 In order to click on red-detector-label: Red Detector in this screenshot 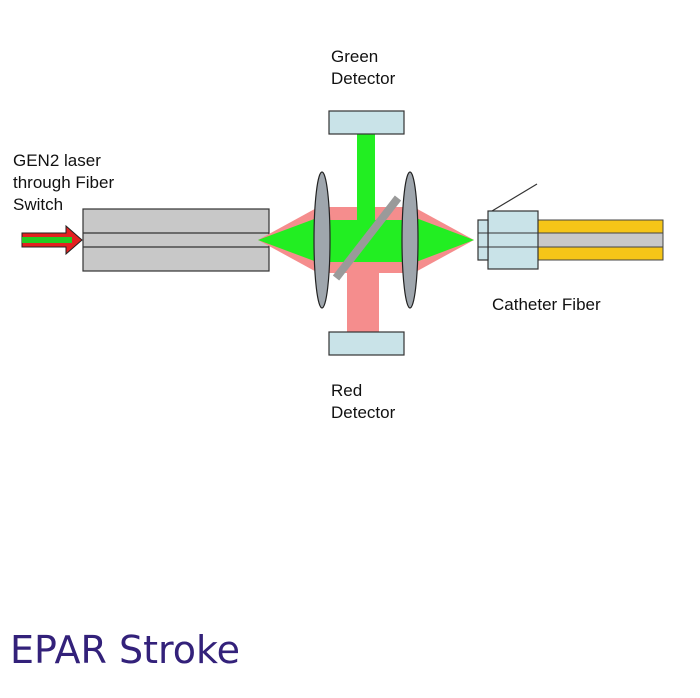, I will do `click(363, 402)`.